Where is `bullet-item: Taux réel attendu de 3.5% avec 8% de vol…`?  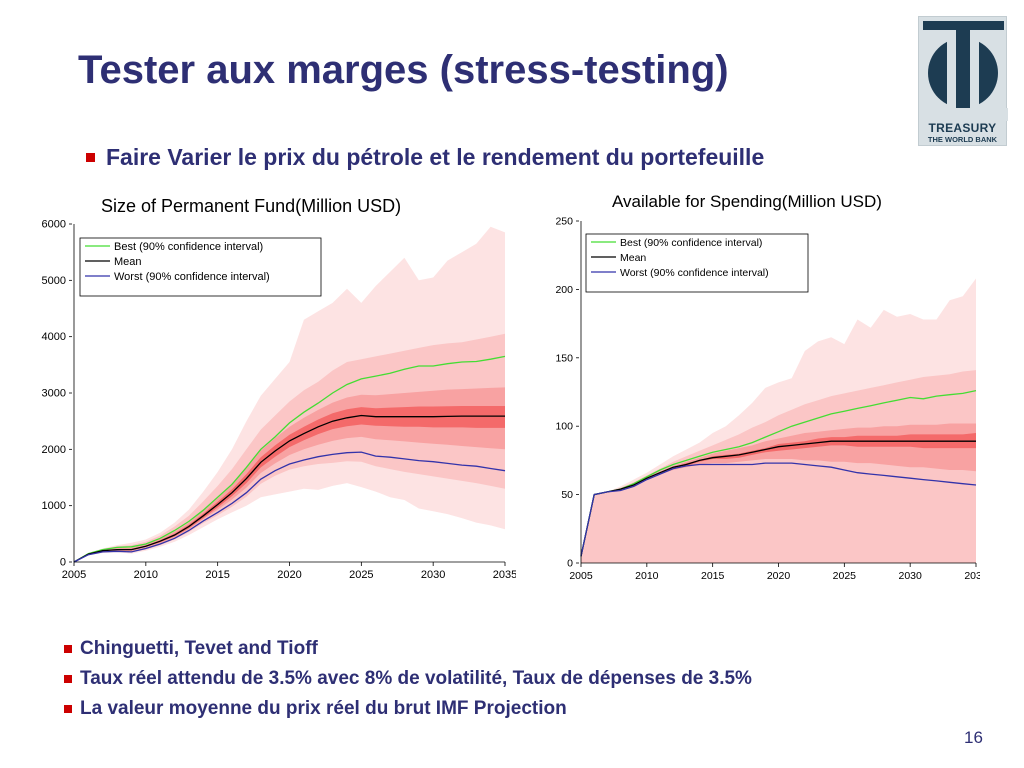
bullet-item: Taux réel attendu de 3.5% avec 8% de vol… is located at coordinates (408, 679).